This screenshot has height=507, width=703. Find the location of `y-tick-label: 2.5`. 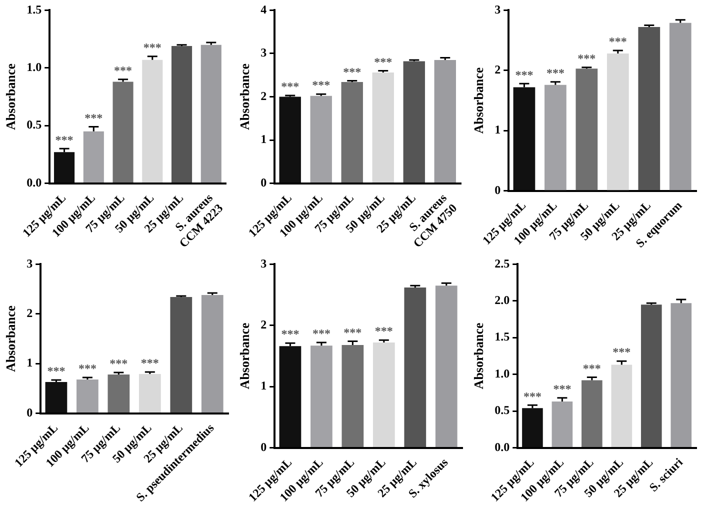

y-tick-label: 2.5 is located at coordinates (502, 263).